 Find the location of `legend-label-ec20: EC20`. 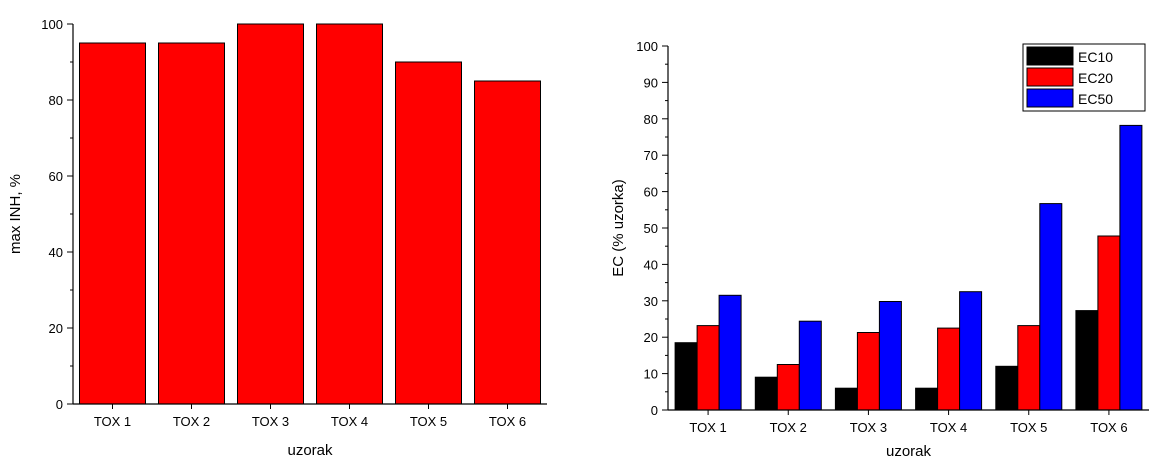

legend-label-ec20: EC20 is located at coordinates (1095, 78).